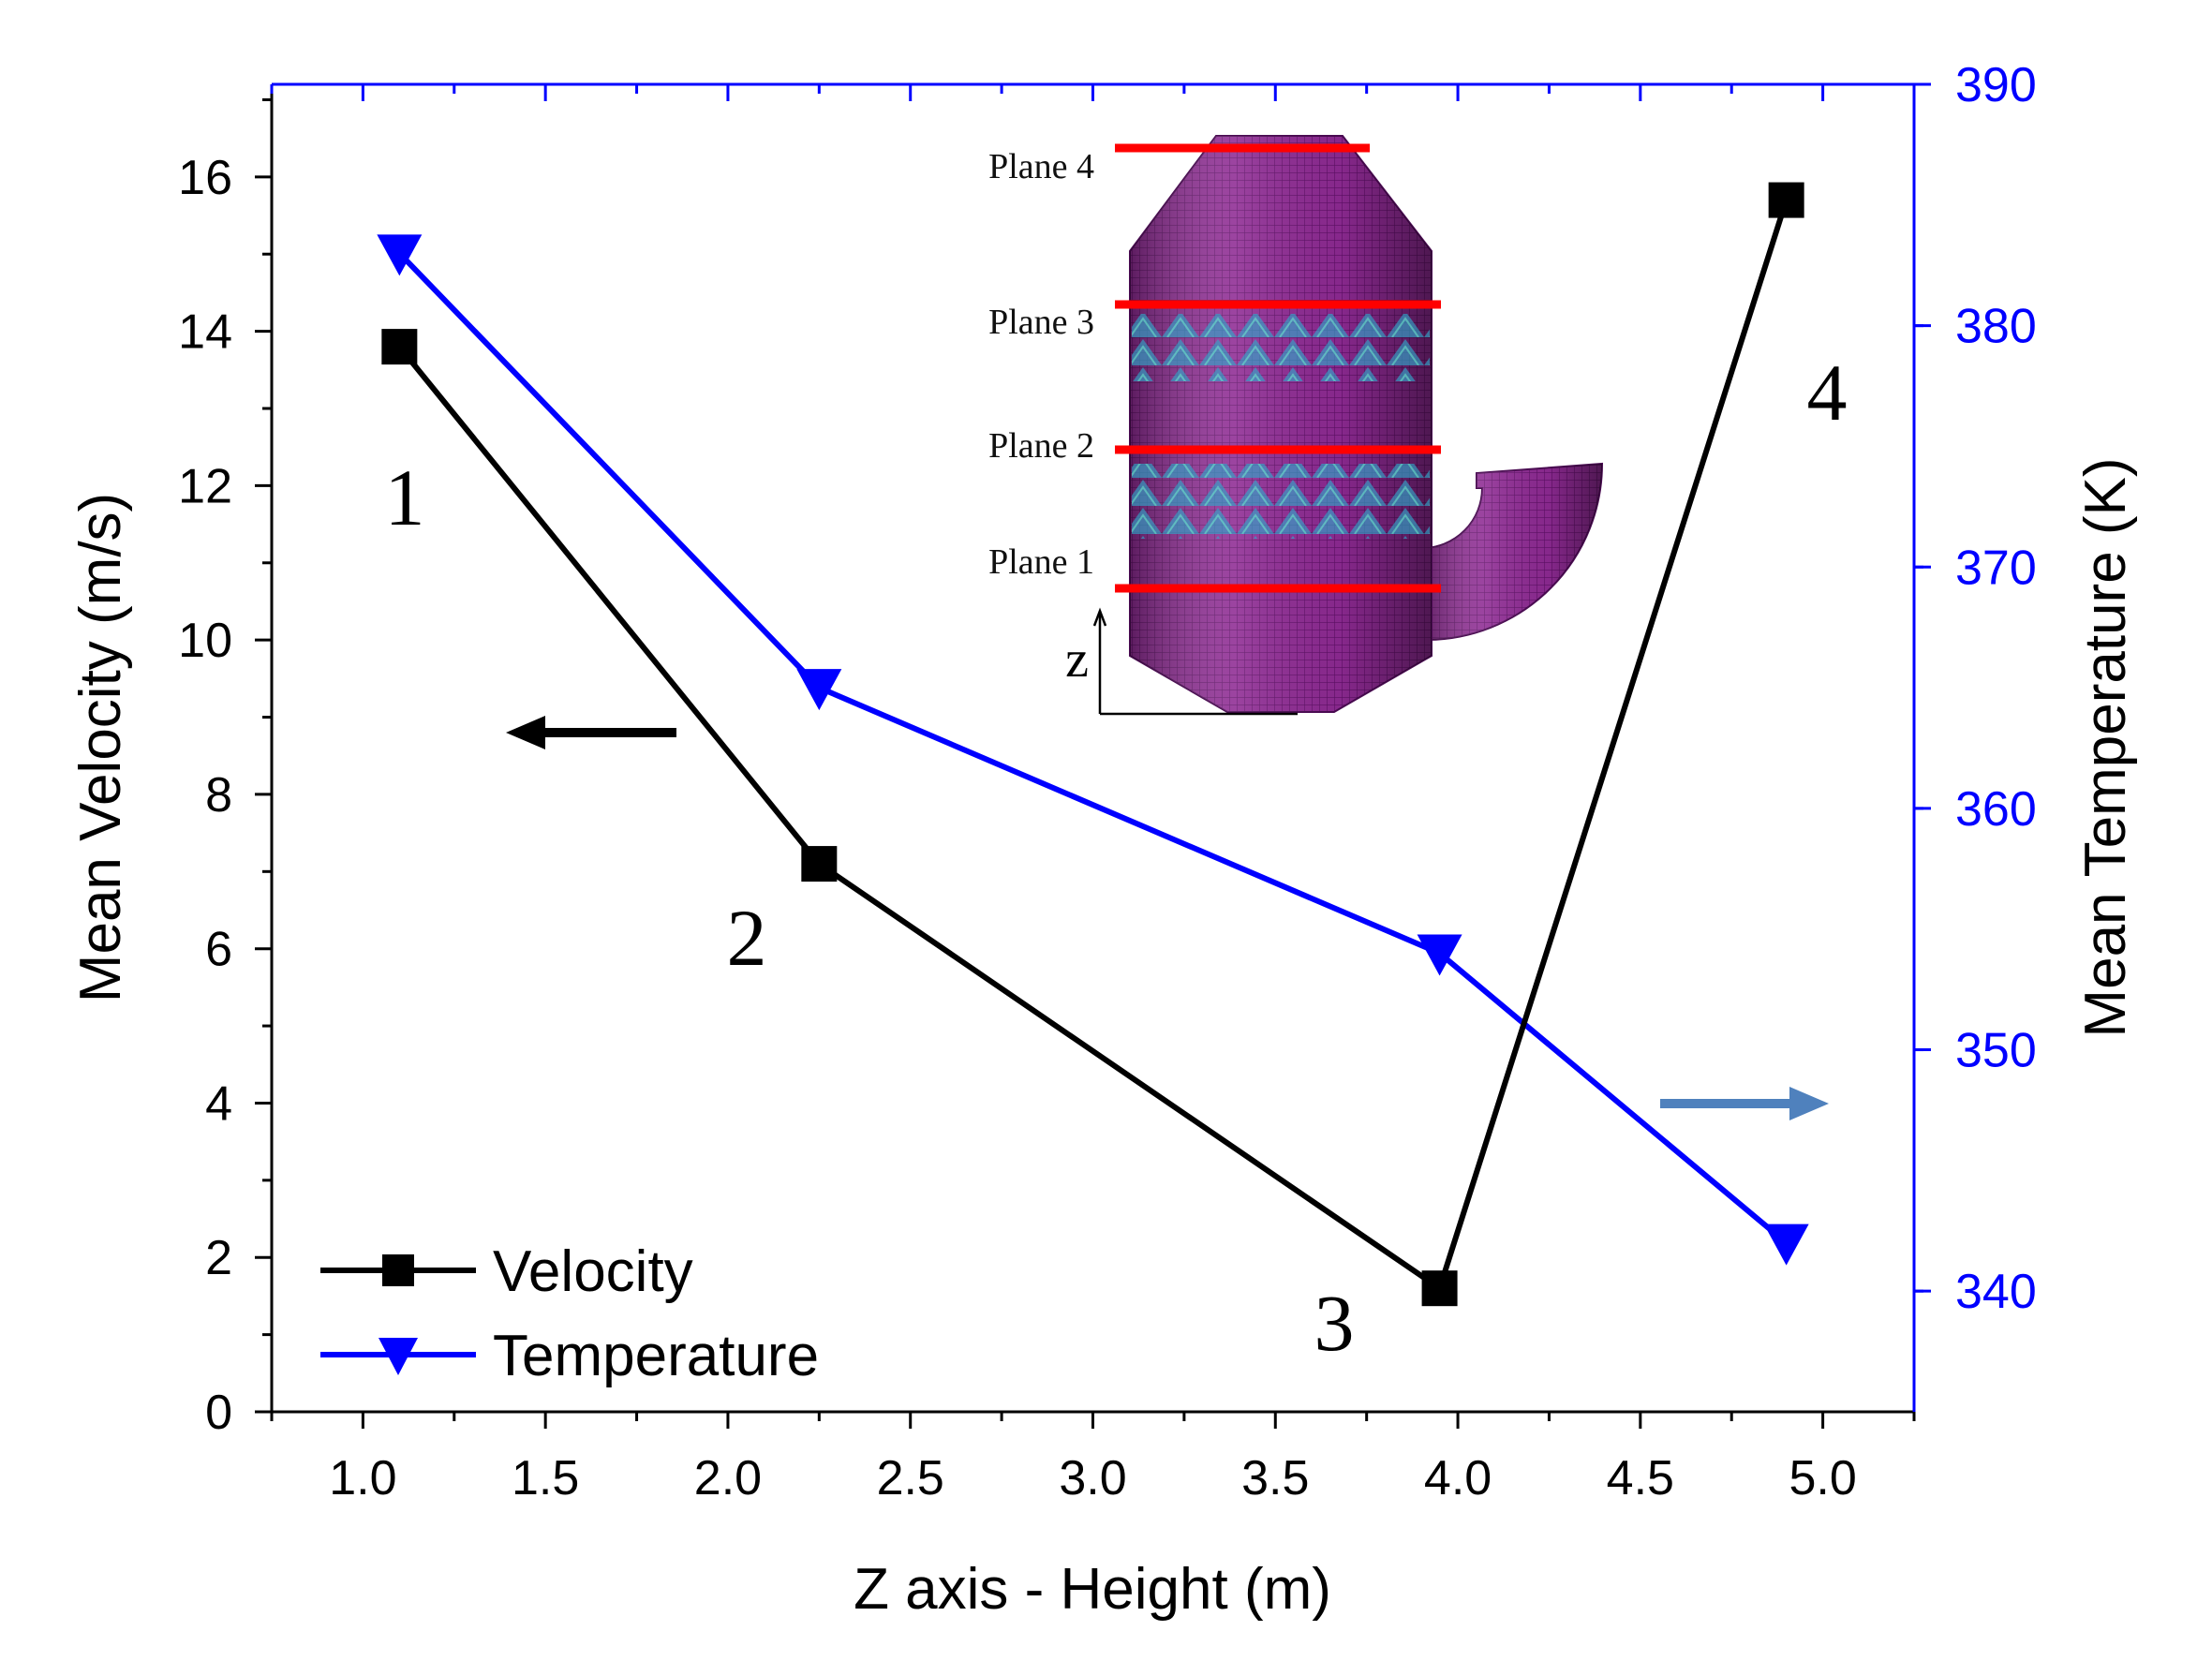 Image resolution: width=2212 pixels, height=1661 pixels. I want to click on arrow-temperature-right, so click(1744, 1103).